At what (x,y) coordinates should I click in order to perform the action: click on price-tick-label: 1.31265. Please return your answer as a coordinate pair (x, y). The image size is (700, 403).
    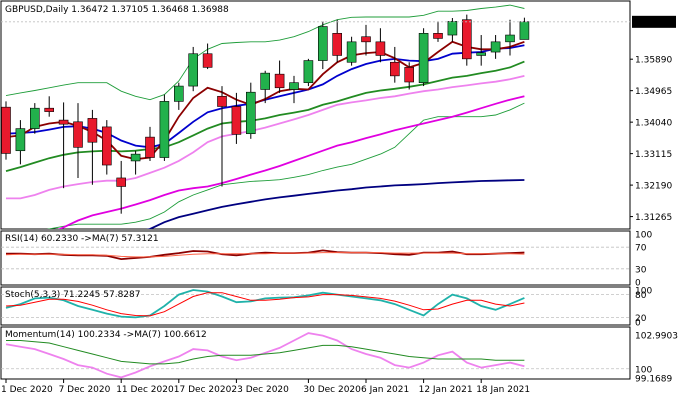
    Looking at the image, I should click on (653, 218).